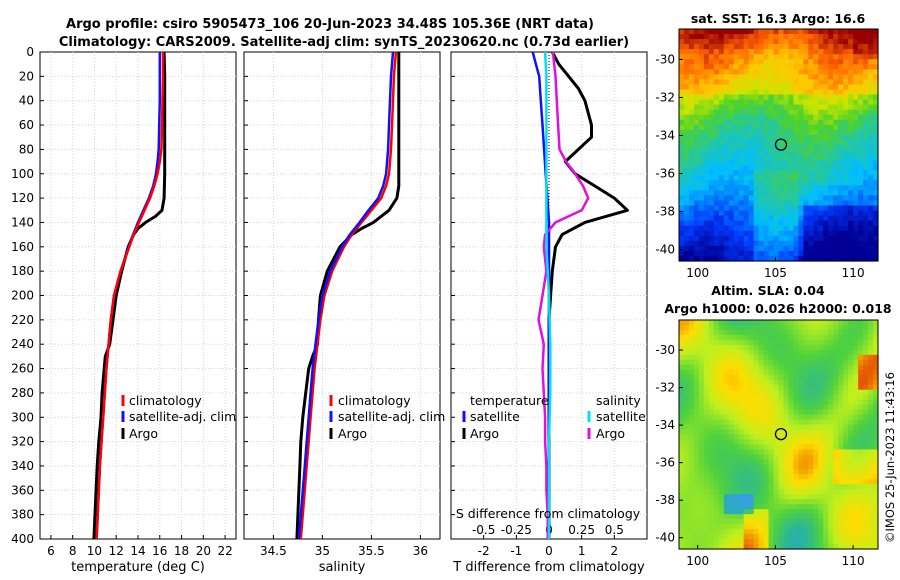  What do you see at coordinates (495, 416) in the screenshot?
I see `legend-t-satellite-label: satellite` at bounding box center [495, 416].